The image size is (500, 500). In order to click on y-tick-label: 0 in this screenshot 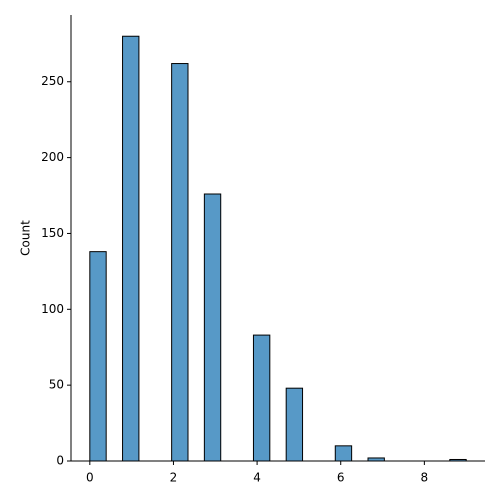, I will do `click(60, 461)`.